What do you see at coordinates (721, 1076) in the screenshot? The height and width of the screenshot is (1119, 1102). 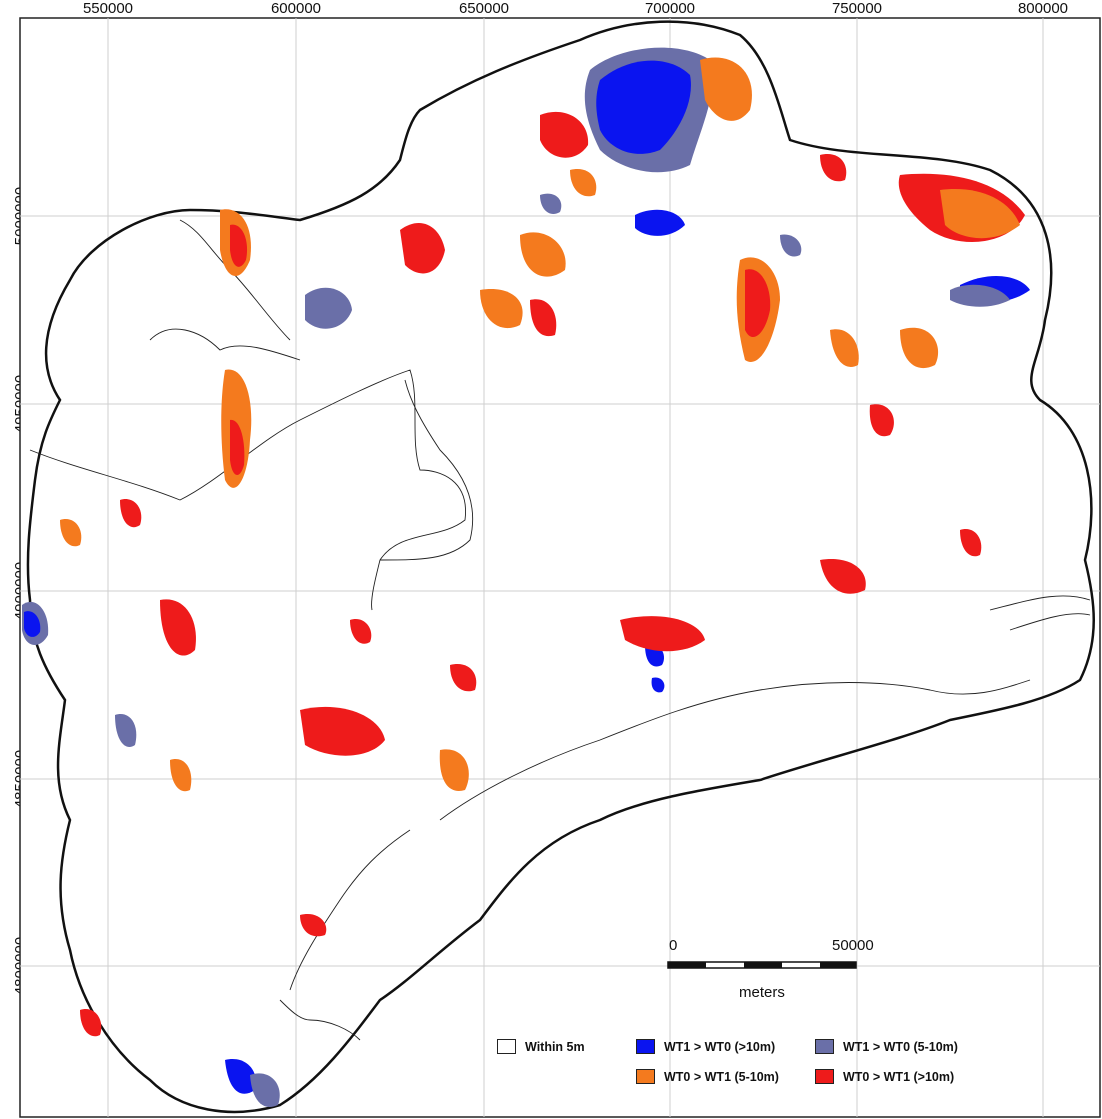 I see `legend-label-wt0-gt-wt1-5-10m: WT0 > WT1 (5-10m)` at bounding box center [721, 1076].